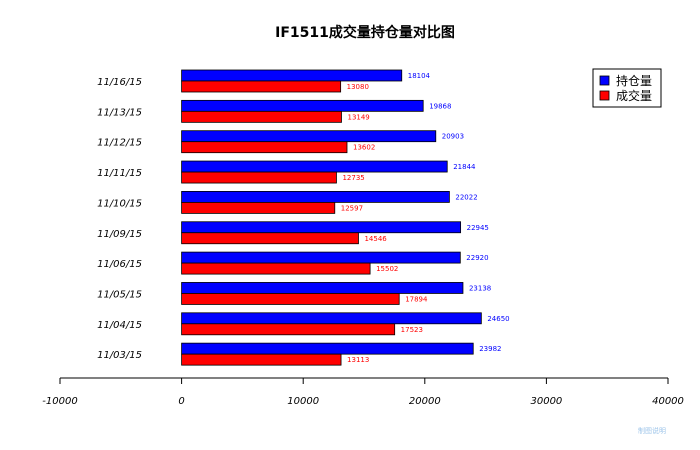 The width and height of the screenshot is (700, 450). What do you see at coordinates (440, 106) in the screenshot?
I see `value-label: 19868` at bounding box center [440, 106].